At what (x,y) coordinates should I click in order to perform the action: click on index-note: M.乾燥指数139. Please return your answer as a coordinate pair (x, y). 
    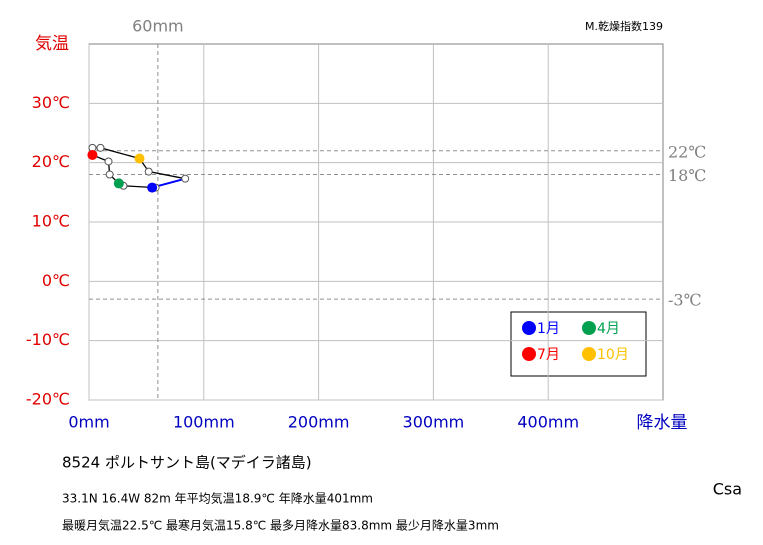
    Looking at the image, I should click on (624, 26).